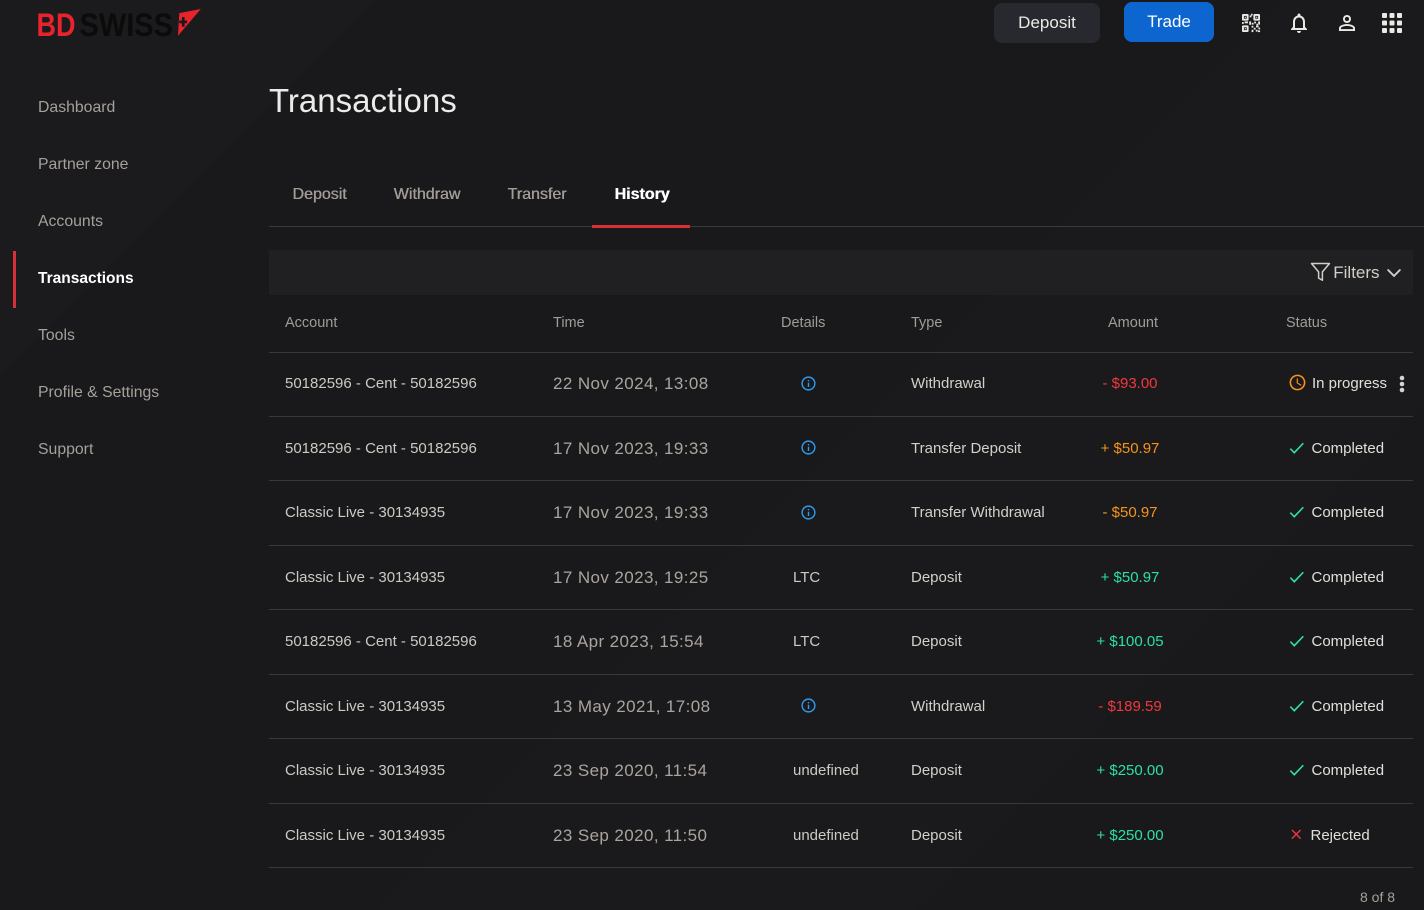  What do you see at coordinates (56, 24) in the screenshot?
I see `svg-text: BD` at bounding box center [56, 24].